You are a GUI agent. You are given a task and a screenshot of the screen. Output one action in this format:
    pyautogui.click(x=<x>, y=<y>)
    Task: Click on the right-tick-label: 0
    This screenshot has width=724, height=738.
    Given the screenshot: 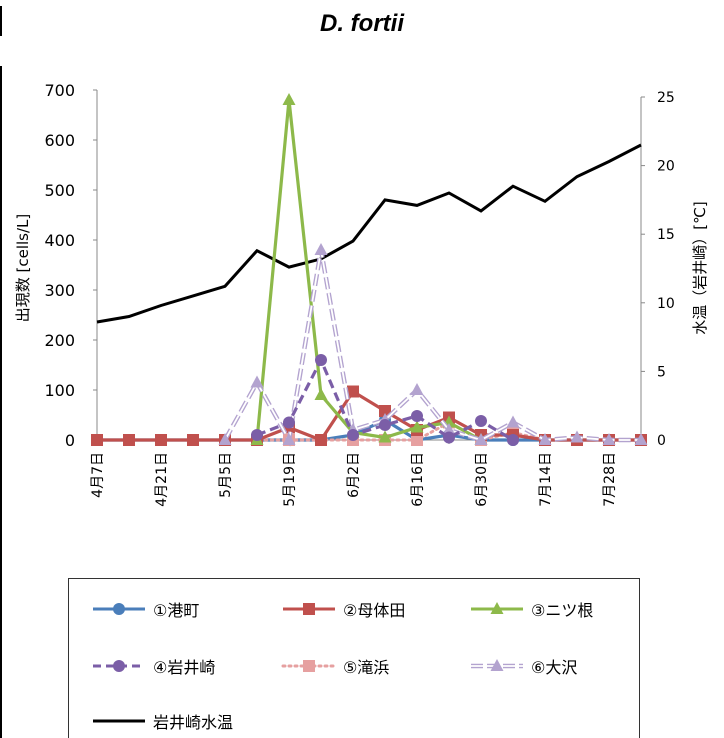 What is the action you would take?
    pyautogui.click(x=661, y=441)
    